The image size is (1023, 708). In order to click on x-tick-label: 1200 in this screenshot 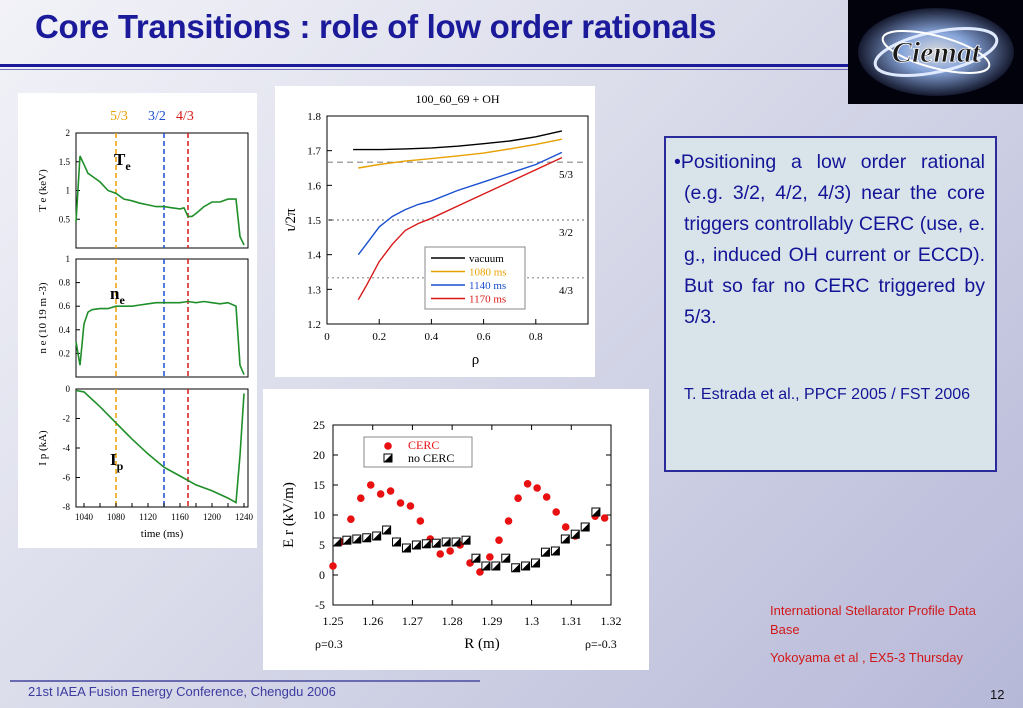, I will do `click(212, 517)`.